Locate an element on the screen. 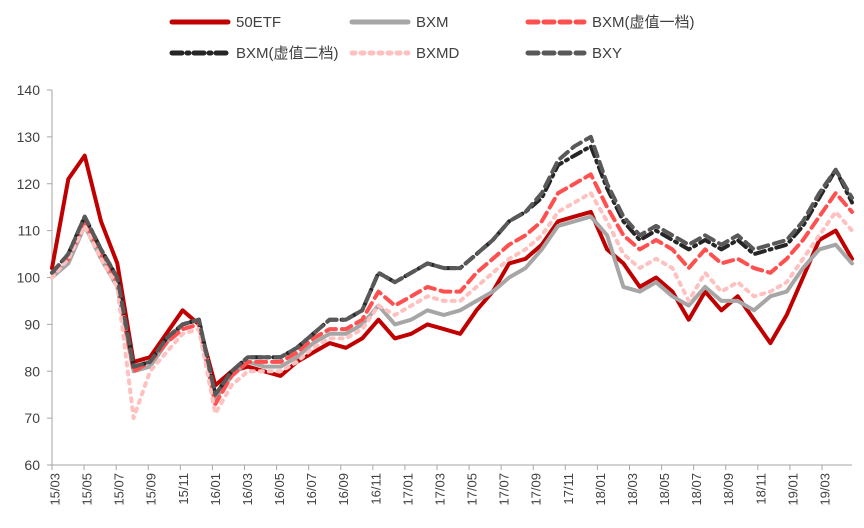 This screenshot has height=528, width=864. y-tick-label: 130 is located at coordinates (29, 137).